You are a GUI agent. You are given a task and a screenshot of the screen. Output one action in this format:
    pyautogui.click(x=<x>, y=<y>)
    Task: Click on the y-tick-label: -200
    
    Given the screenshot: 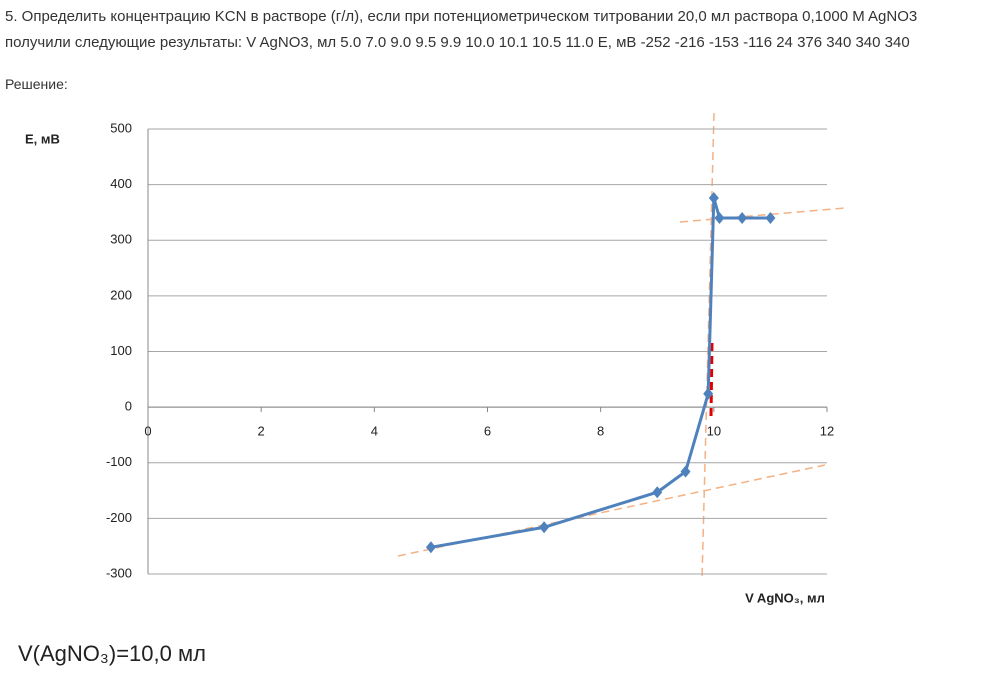 What is the action you would take?
    pyautogui.click(x=119, y=517)
    